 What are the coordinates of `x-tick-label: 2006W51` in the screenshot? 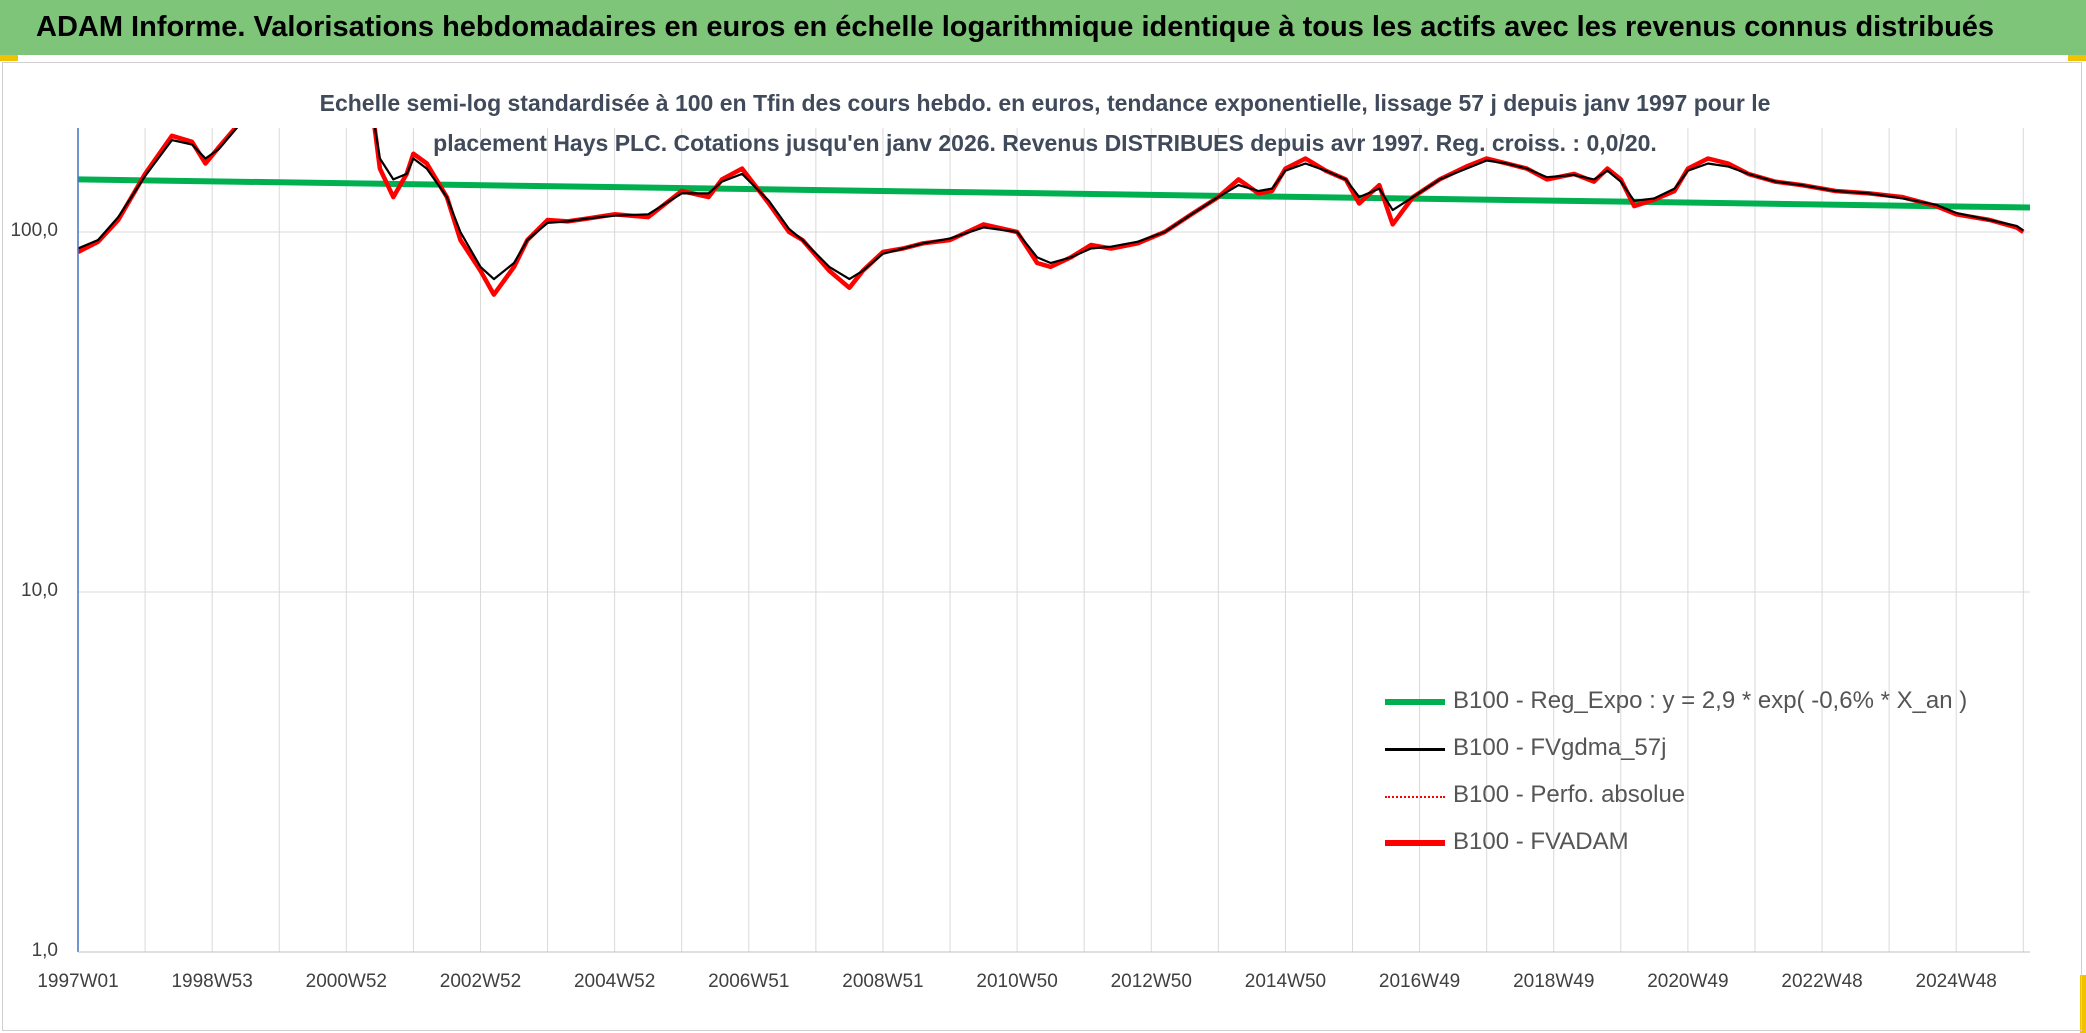 It's located at (749, 981).